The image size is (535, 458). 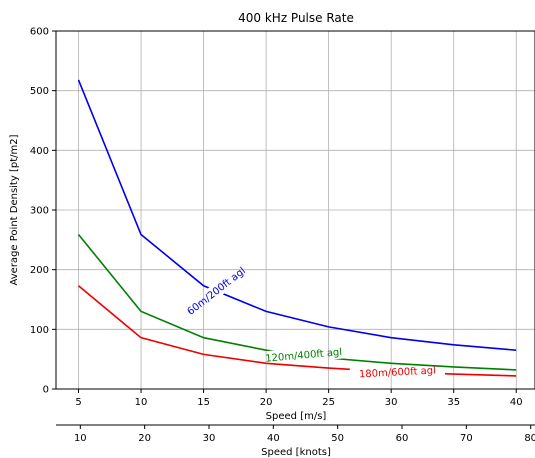 I want to click on series-label: 60m/200ft agl, so click(x=216, y=292).